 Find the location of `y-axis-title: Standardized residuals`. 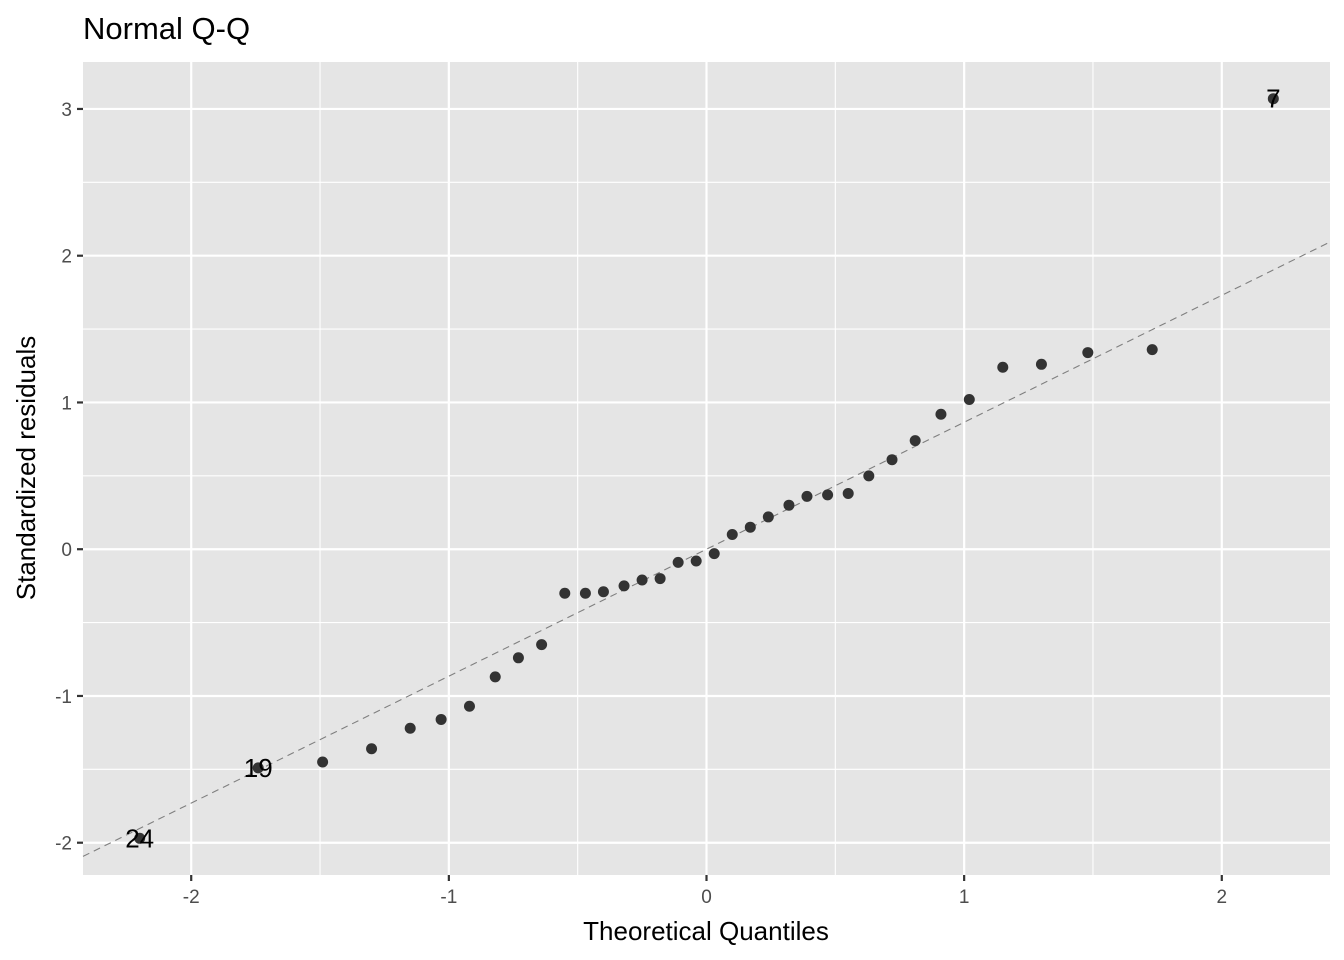

y-axis-title: Standardized residuals is located at coordinates (26, 468).